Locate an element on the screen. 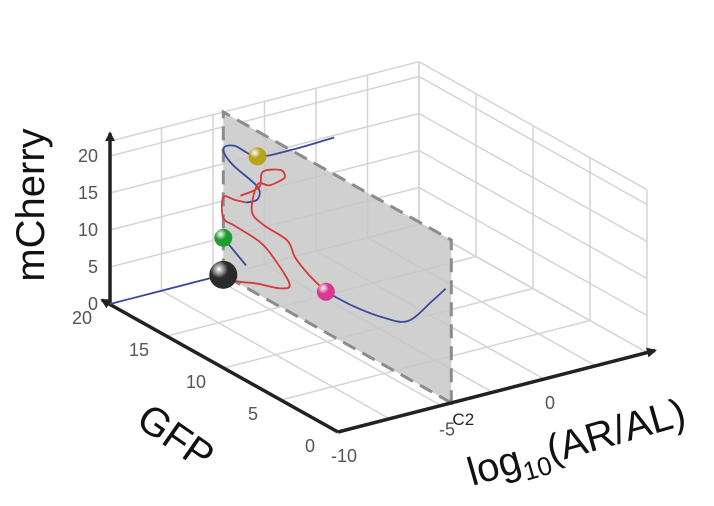  z-tick-label: 0 is located at coordinates (93, 304).